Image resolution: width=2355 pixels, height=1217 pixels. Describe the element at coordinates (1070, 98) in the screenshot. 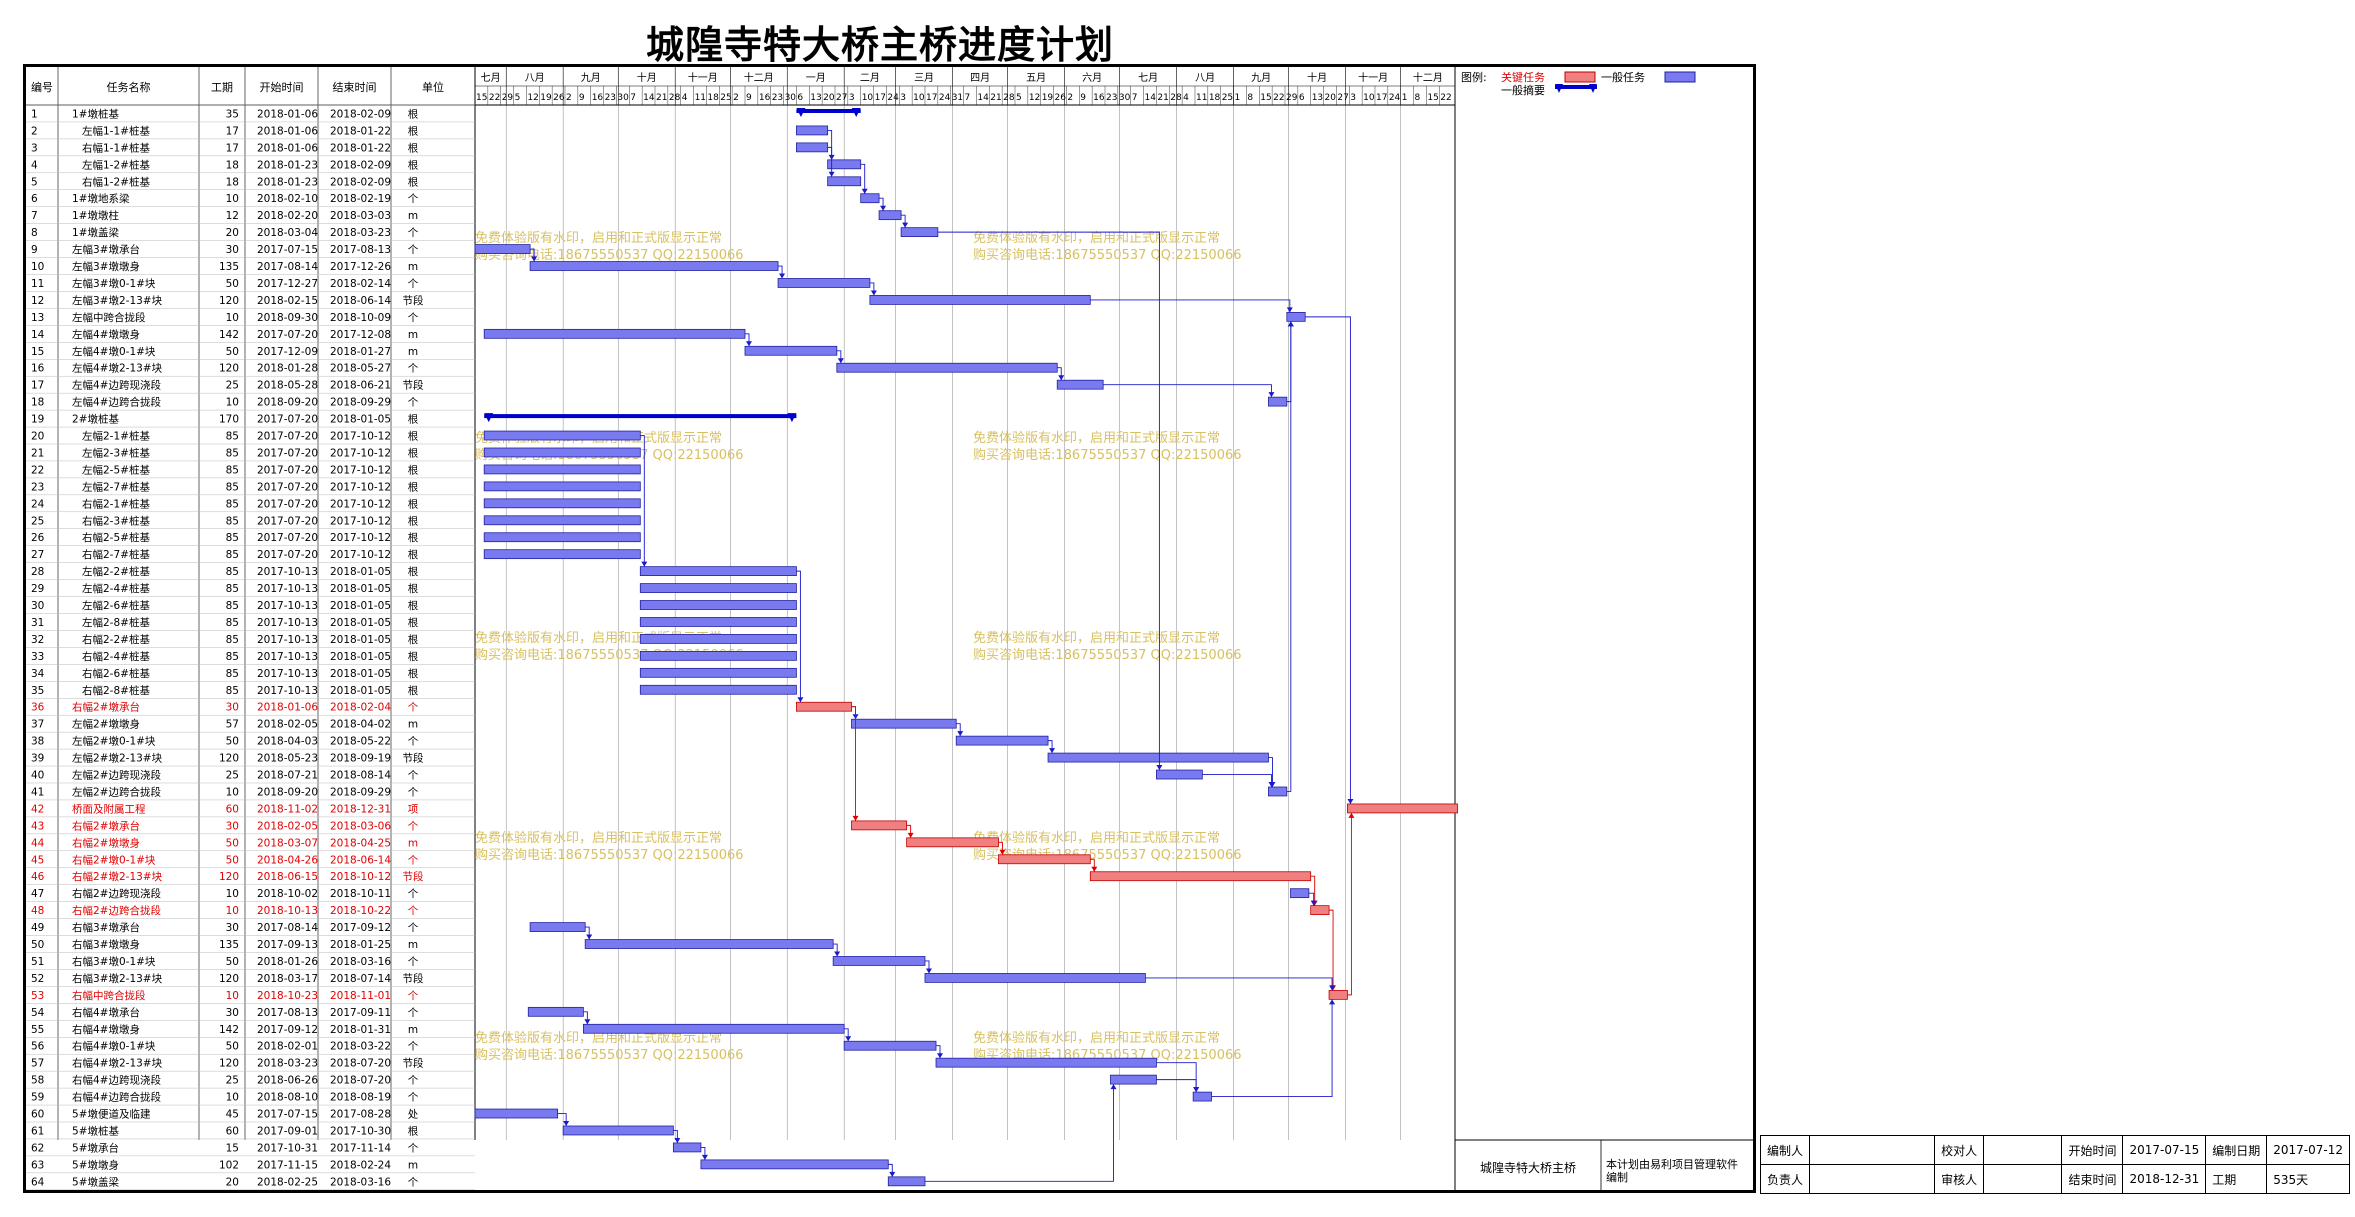

I see `day-tick-label: 2` at that location.